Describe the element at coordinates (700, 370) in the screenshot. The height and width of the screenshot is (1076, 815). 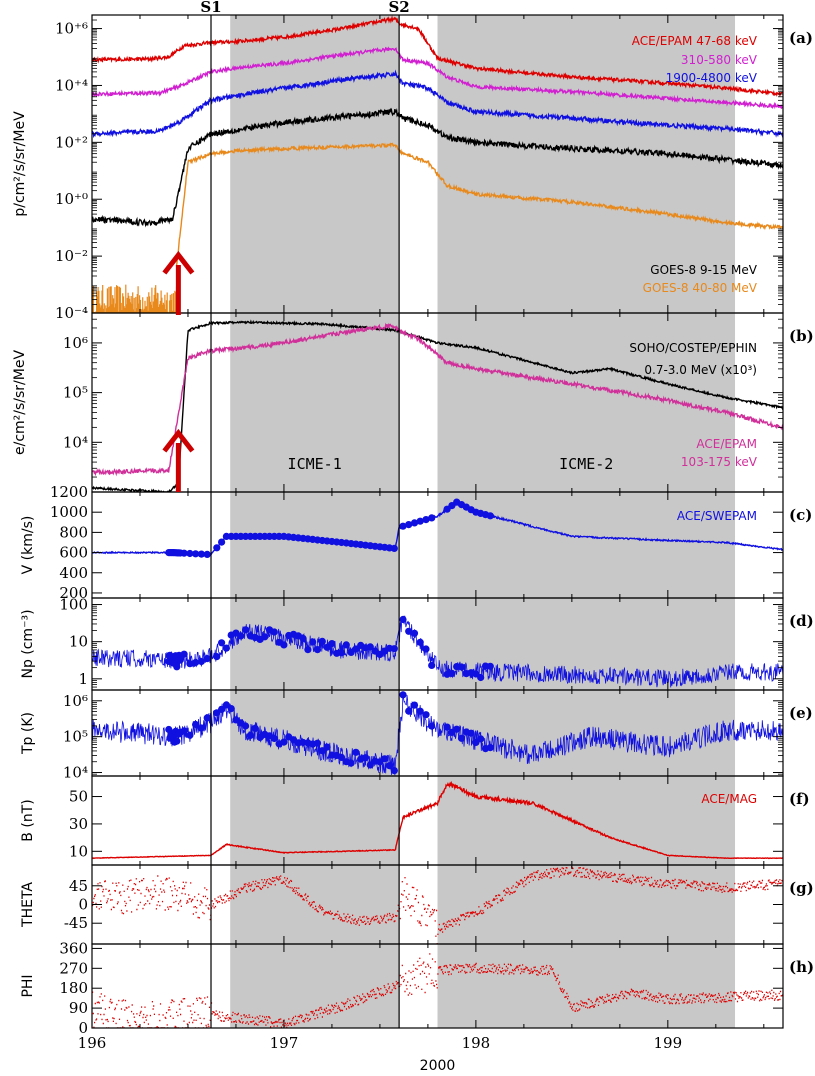
I see `legend-entry: 0.7-3.0 MeV (x10³)` at that location.